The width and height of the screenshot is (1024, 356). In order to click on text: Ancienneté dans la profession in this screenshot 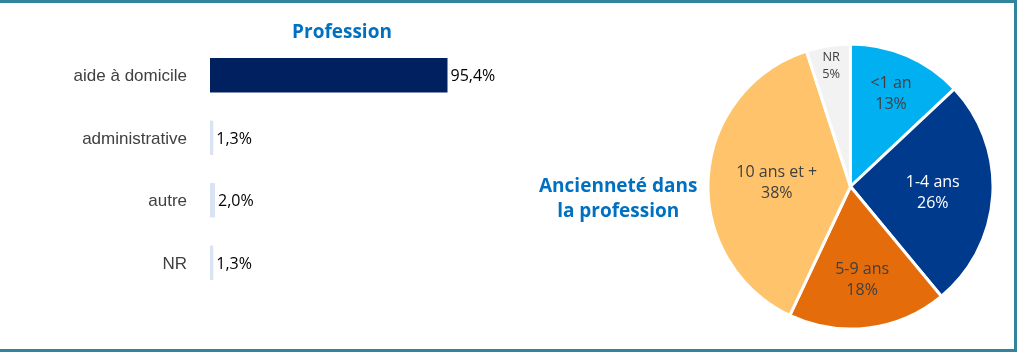, I will do `click(618, 197)`.